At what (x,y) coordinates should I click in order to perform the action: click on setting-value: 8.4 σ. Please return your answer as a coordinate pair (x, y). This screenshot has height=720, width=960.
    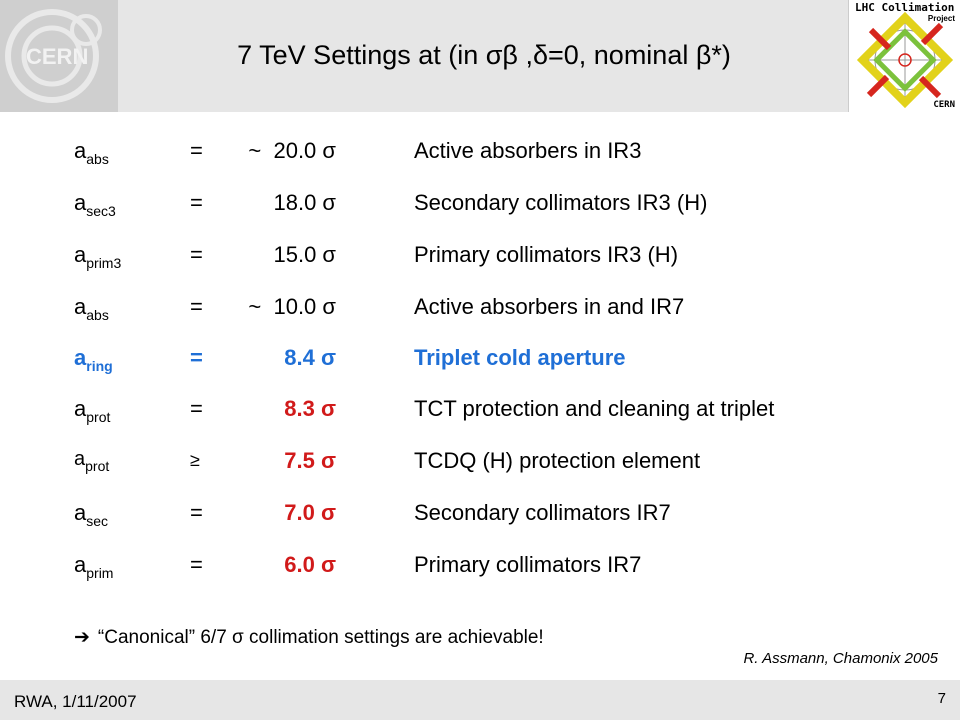
    Looking at the image, I should click on (310, 357).